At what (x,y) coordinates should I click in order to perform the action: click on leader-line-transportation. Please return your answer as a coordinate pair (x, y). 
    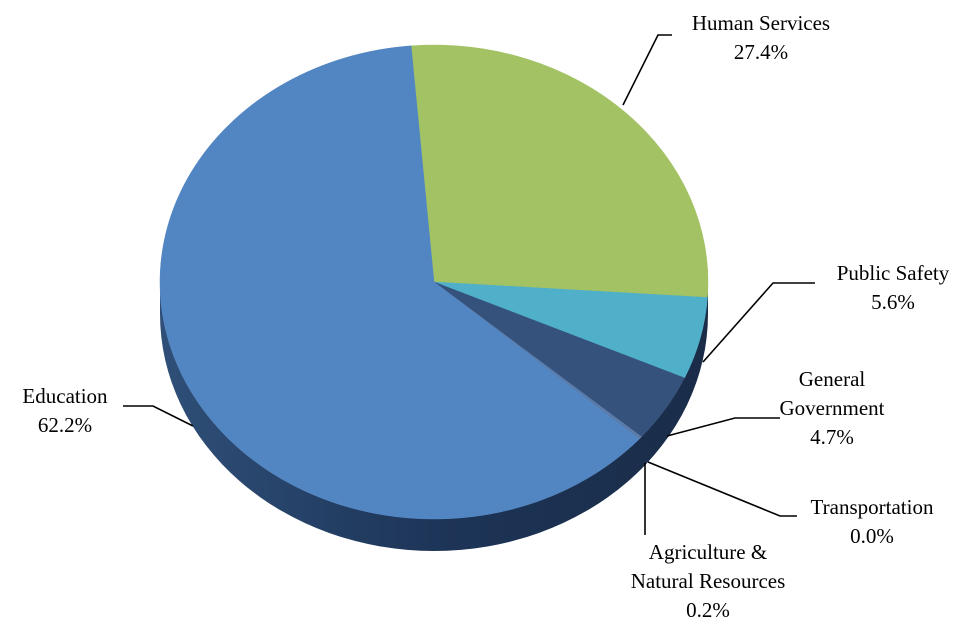
    Looking at the image, I should click on (722, 489).